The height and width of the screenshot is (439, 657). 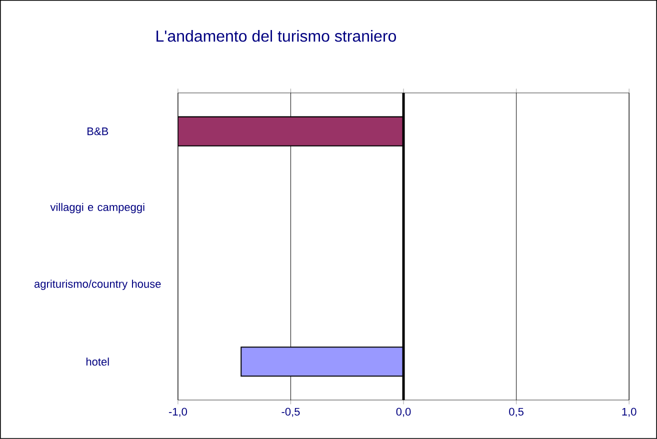 What do you see at coordinates (291, 412) in the screenshot?
I see `x-tick-label: -0,5` at bounding box center [291, 412].